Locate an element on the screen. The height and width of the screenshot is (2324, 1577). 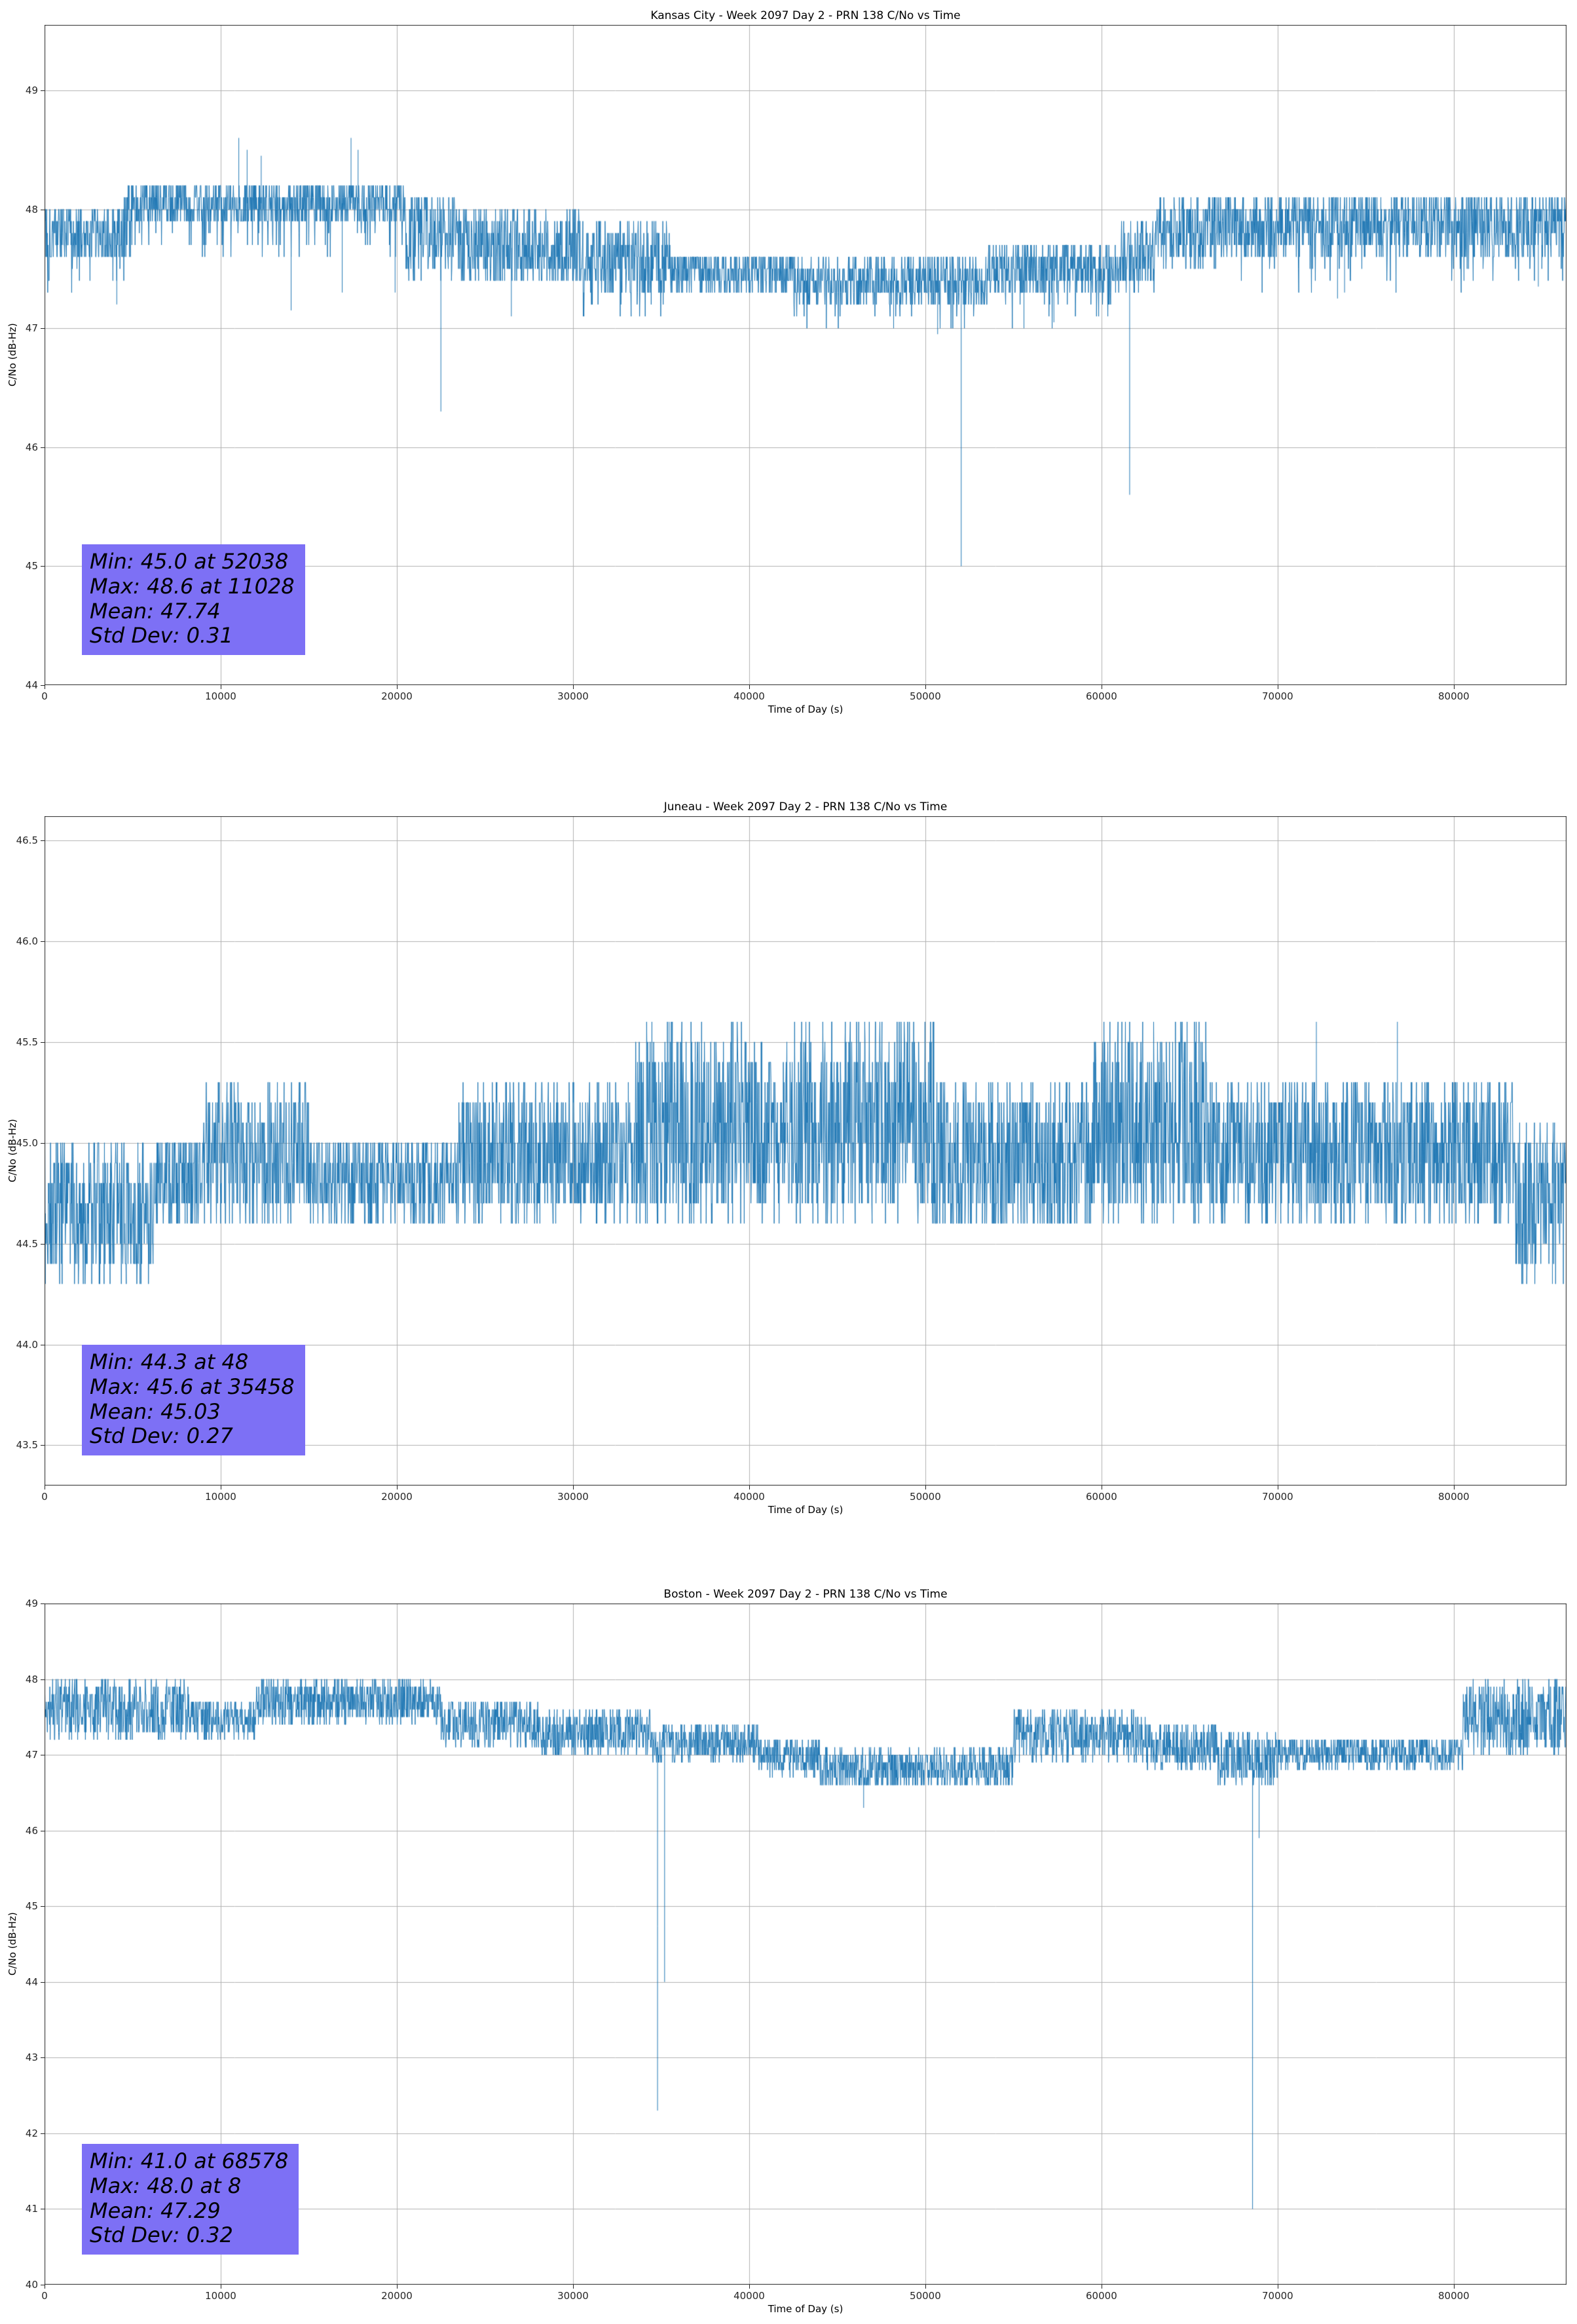
y-tick-label: 43.5 is located at coordinates (27, 1445).